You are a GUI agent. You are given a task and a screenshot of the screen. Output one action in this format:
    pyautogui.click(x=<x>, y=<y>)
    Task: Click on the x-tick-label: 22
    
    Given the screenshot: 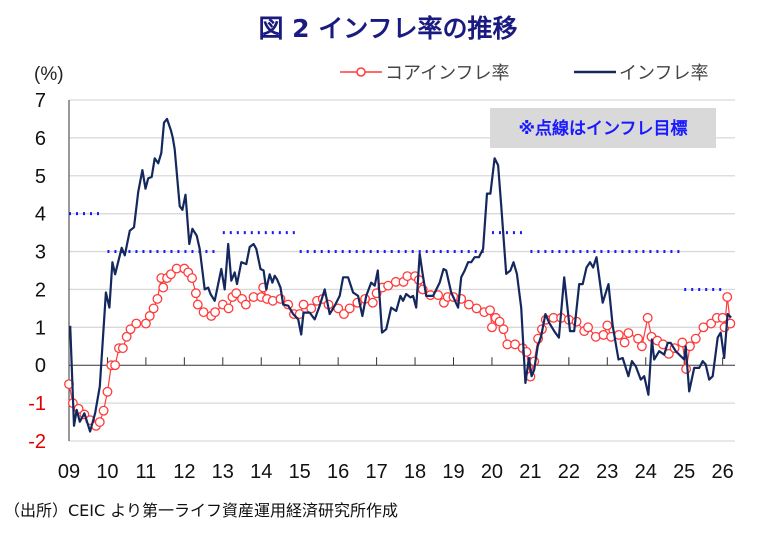 What is the action you would take?
    pyautogui.click(x=569, y=472)
    